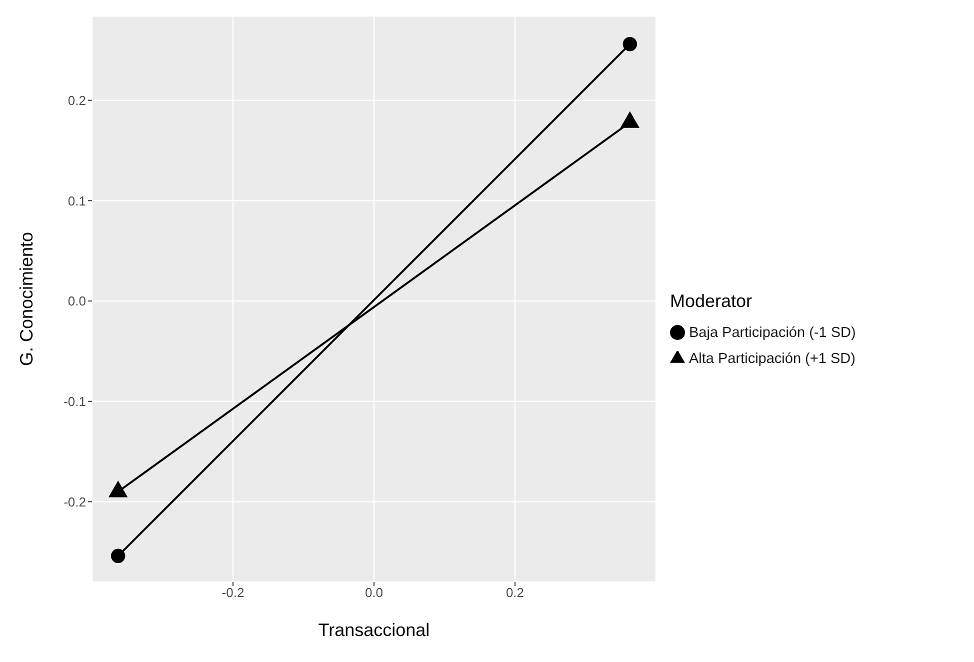 The width and height of the screenshot is (974, 662). Describe the element at coordinates (772, 358) in the screenshot. I see `legend-label: Alta Participación (+1 SD)` at that location.